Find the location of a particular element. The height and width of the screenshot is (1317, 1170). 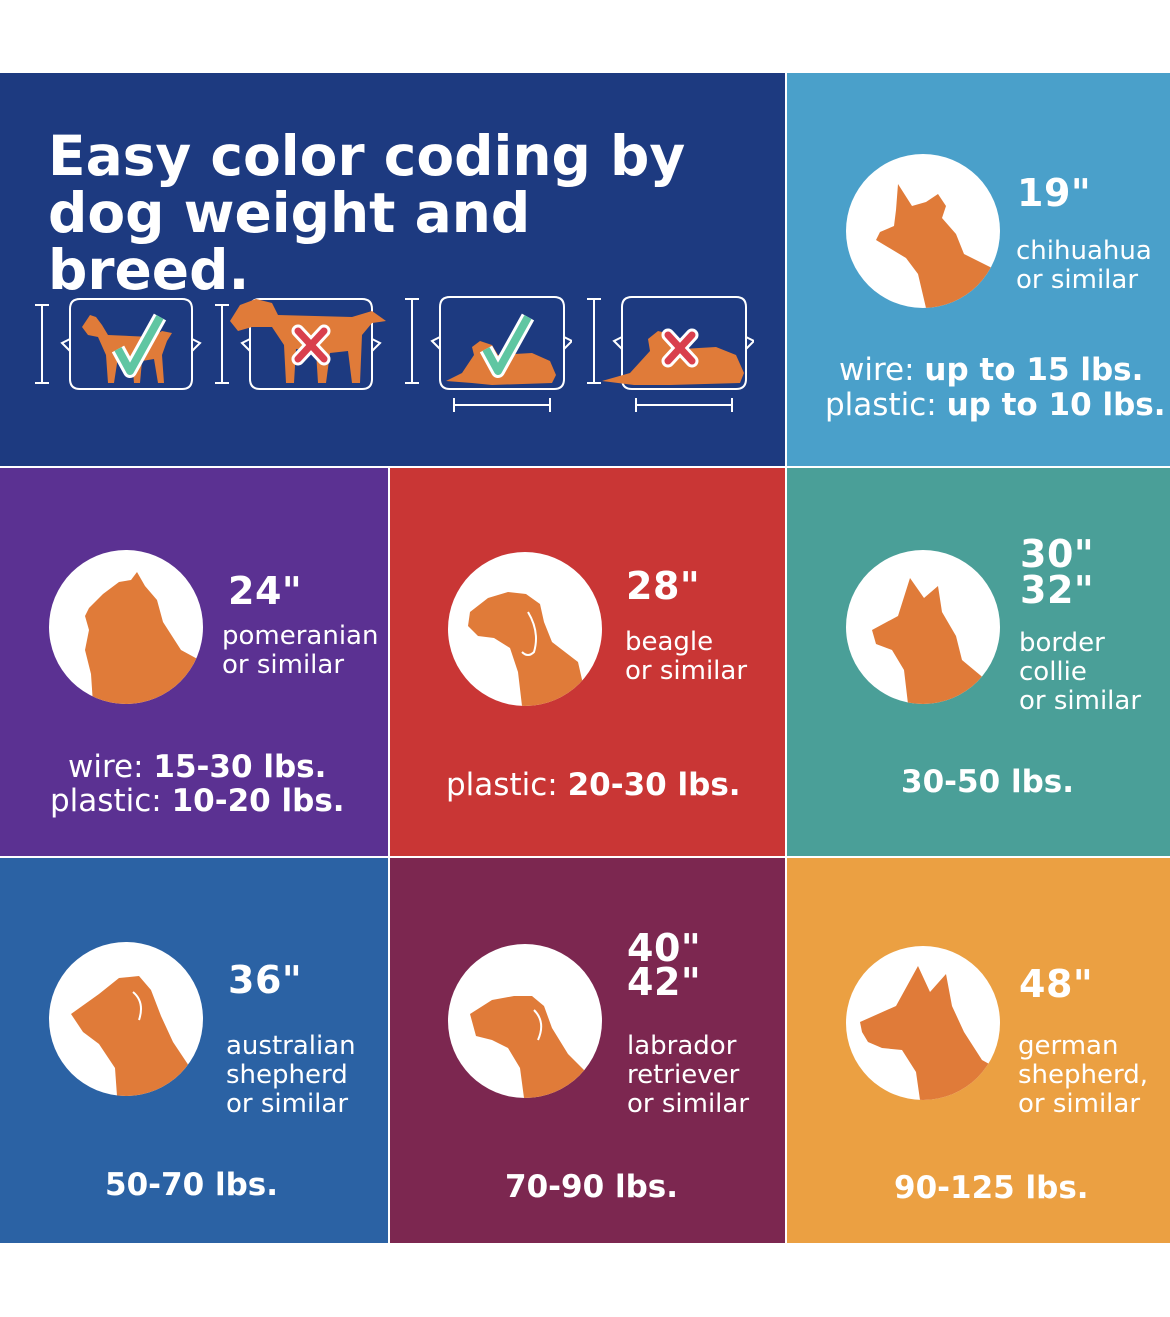

weight-row: plastic: 20-30 lbs. is located at coordinates (593, 785).